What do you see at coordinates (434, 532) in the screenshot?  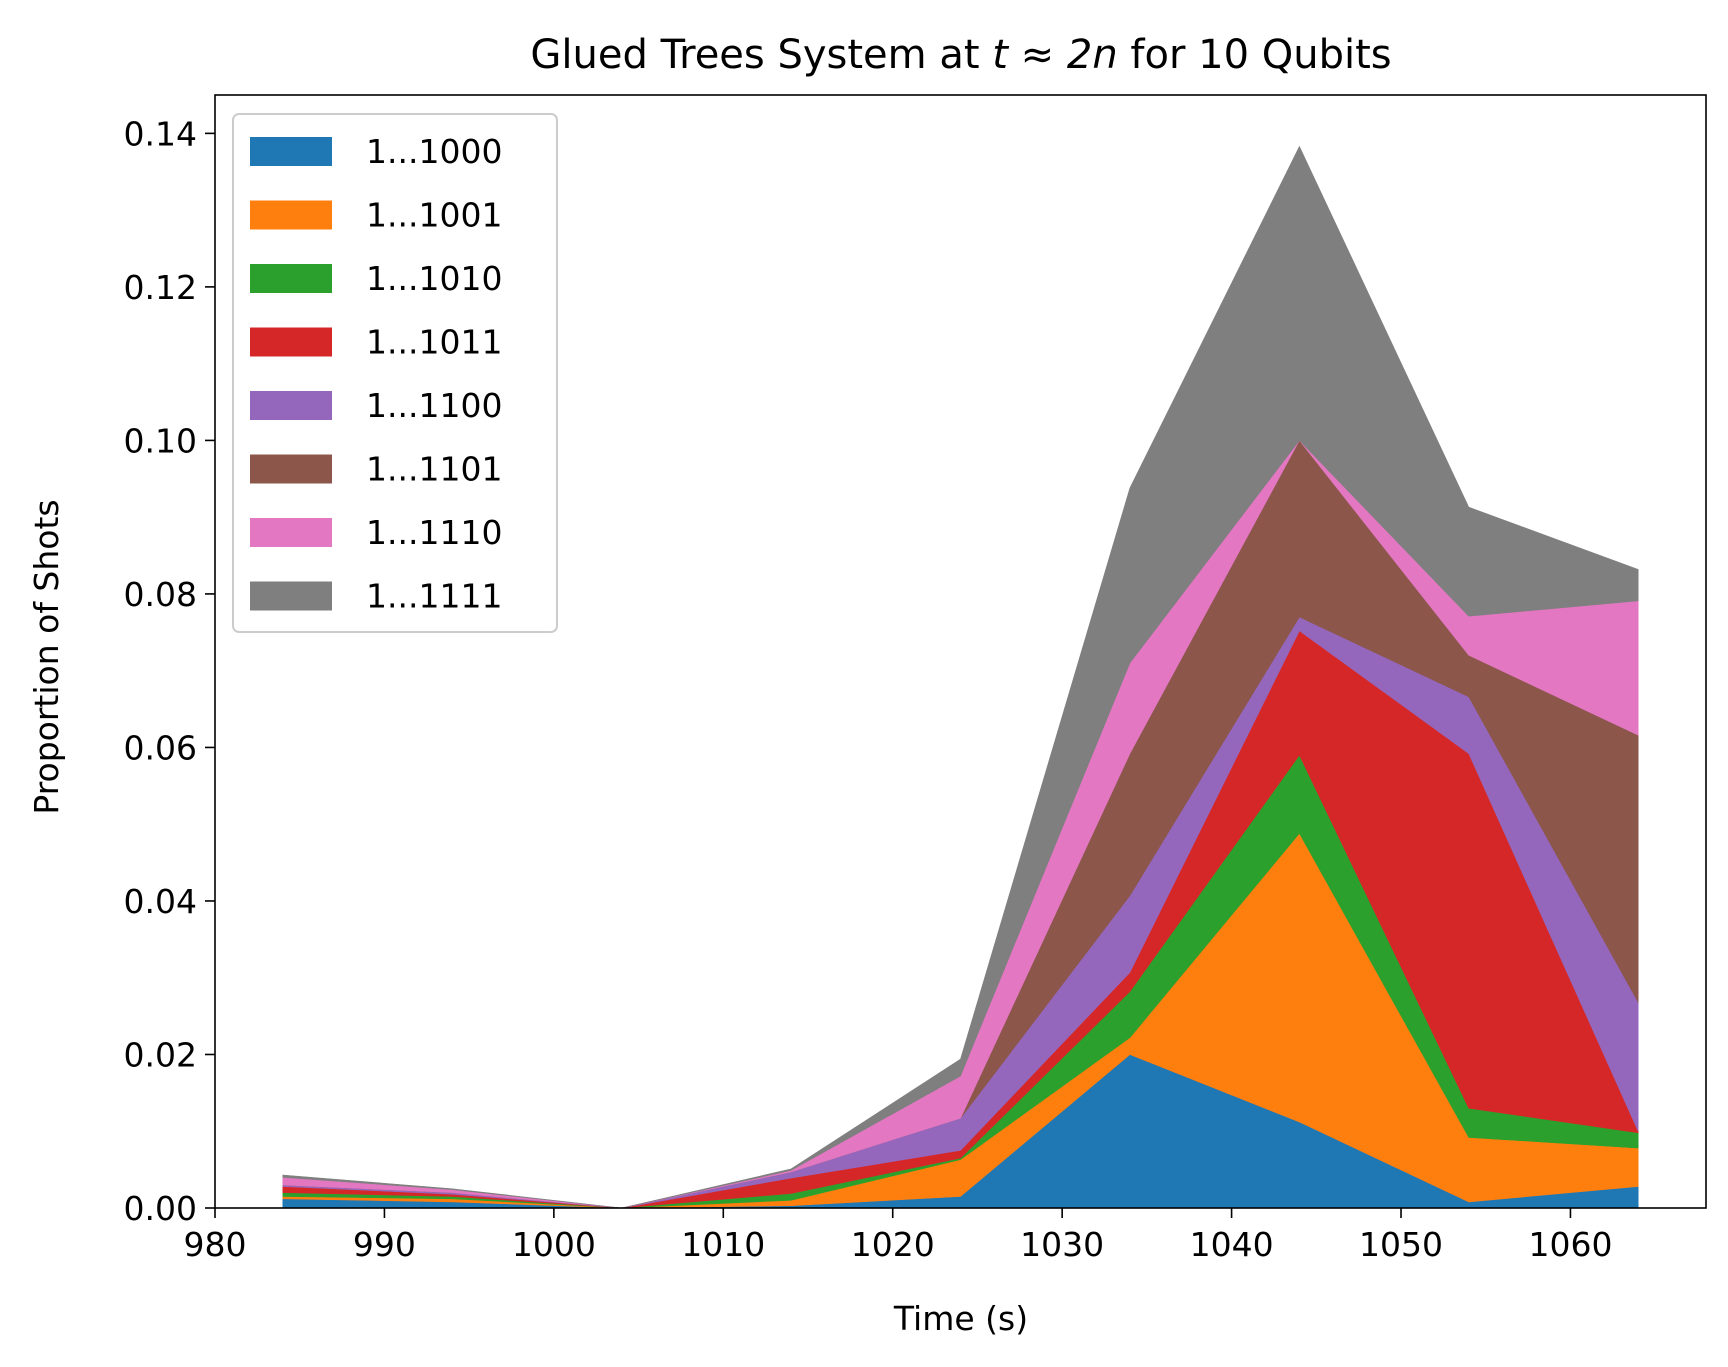 I see `legend-label: 1...1110` at bounding box center [434, 532].